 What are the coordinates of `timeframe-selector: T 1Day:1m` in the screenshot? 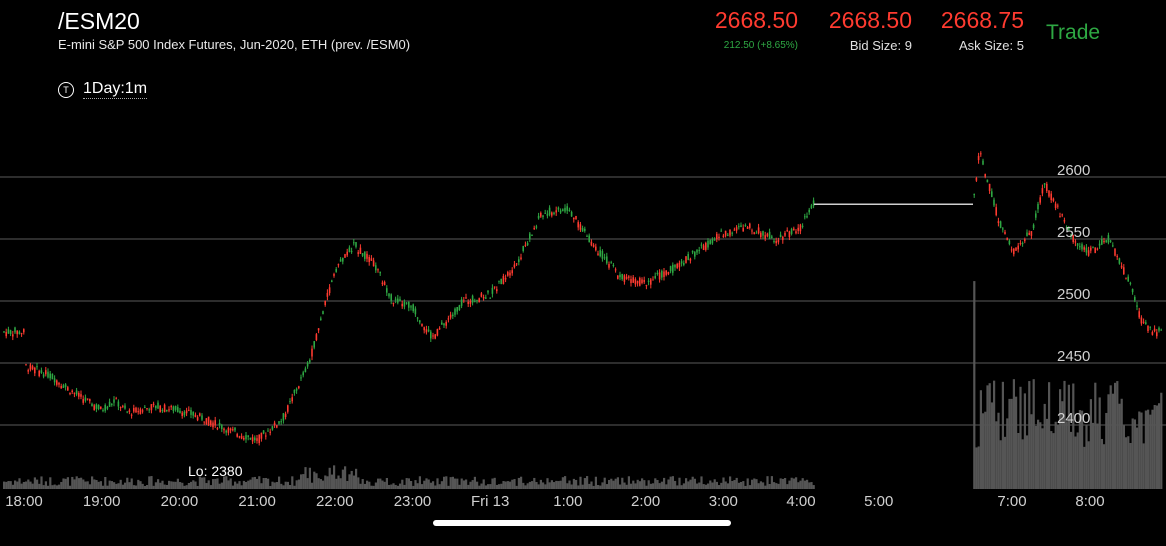 It's located at (103, 89).